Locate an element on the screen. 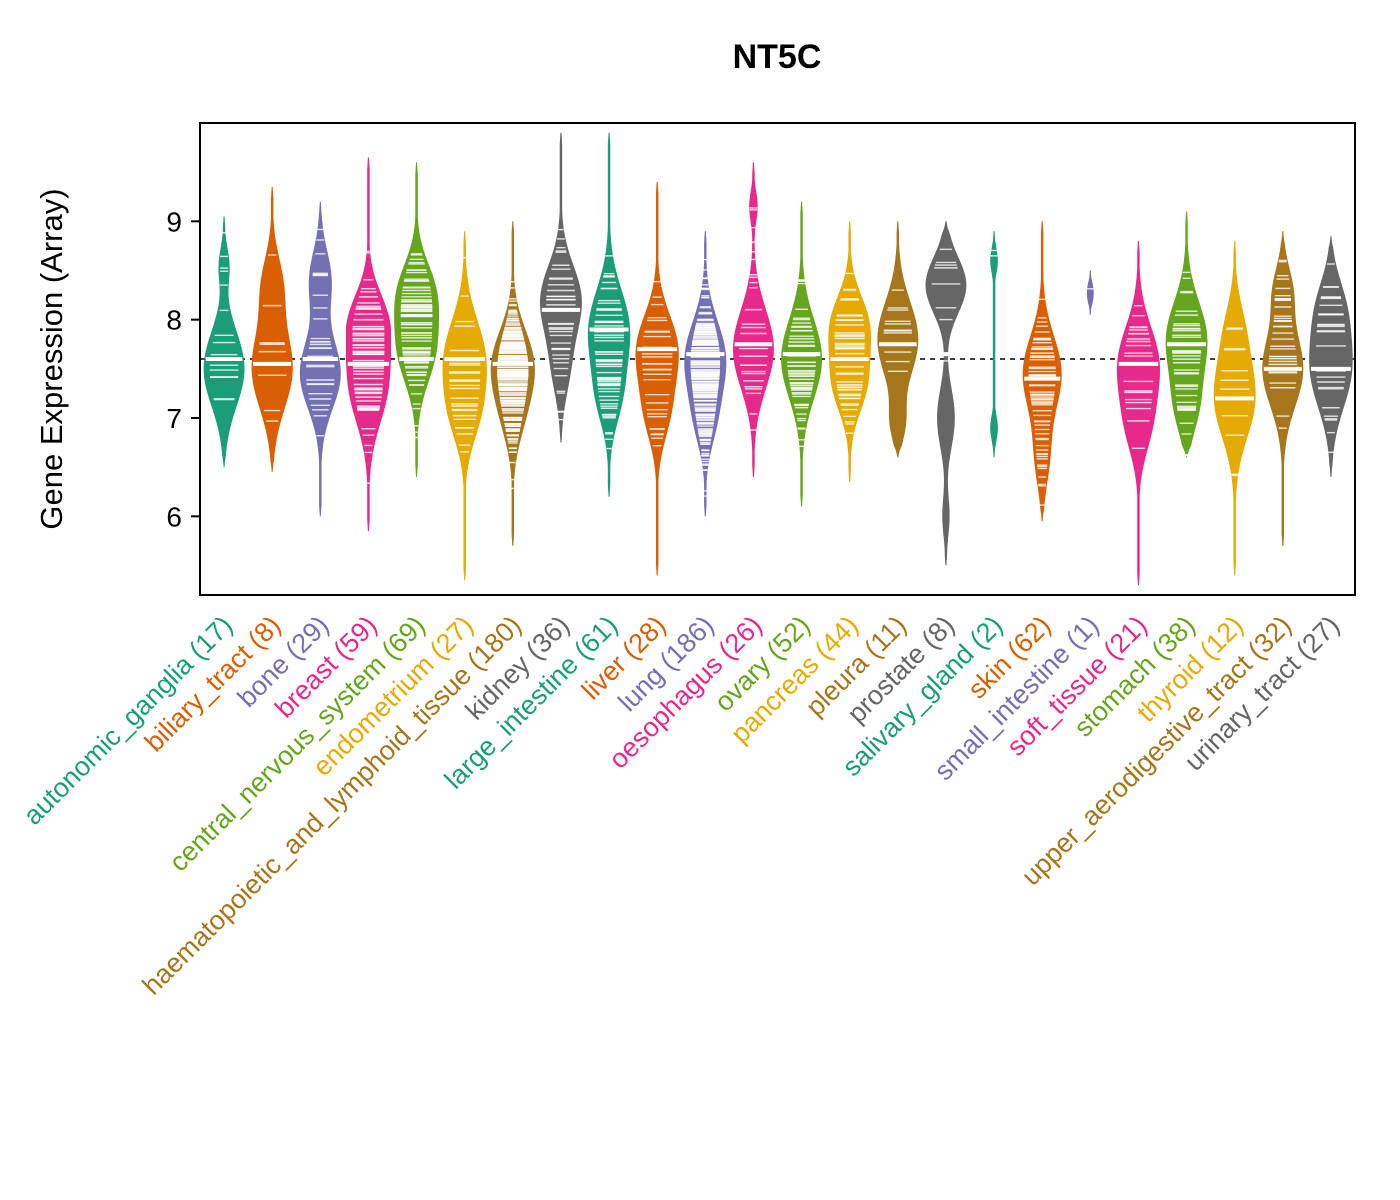  y-tick-label: 8 is located at coordinates (174, 320).